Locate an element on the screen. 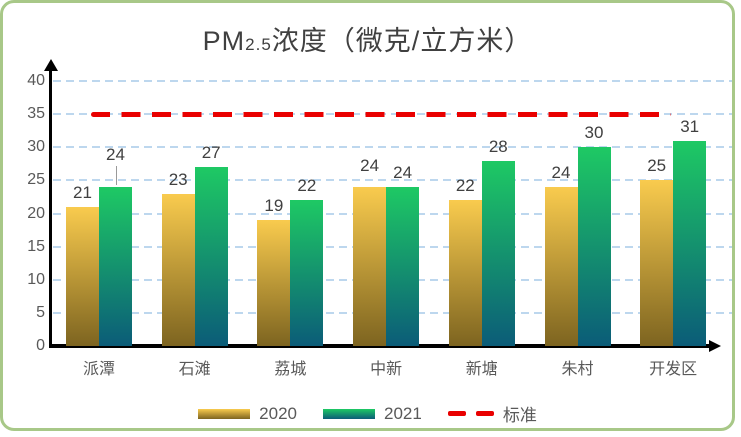  y-axis-arrow-icon is located at coordinates (50, 65).